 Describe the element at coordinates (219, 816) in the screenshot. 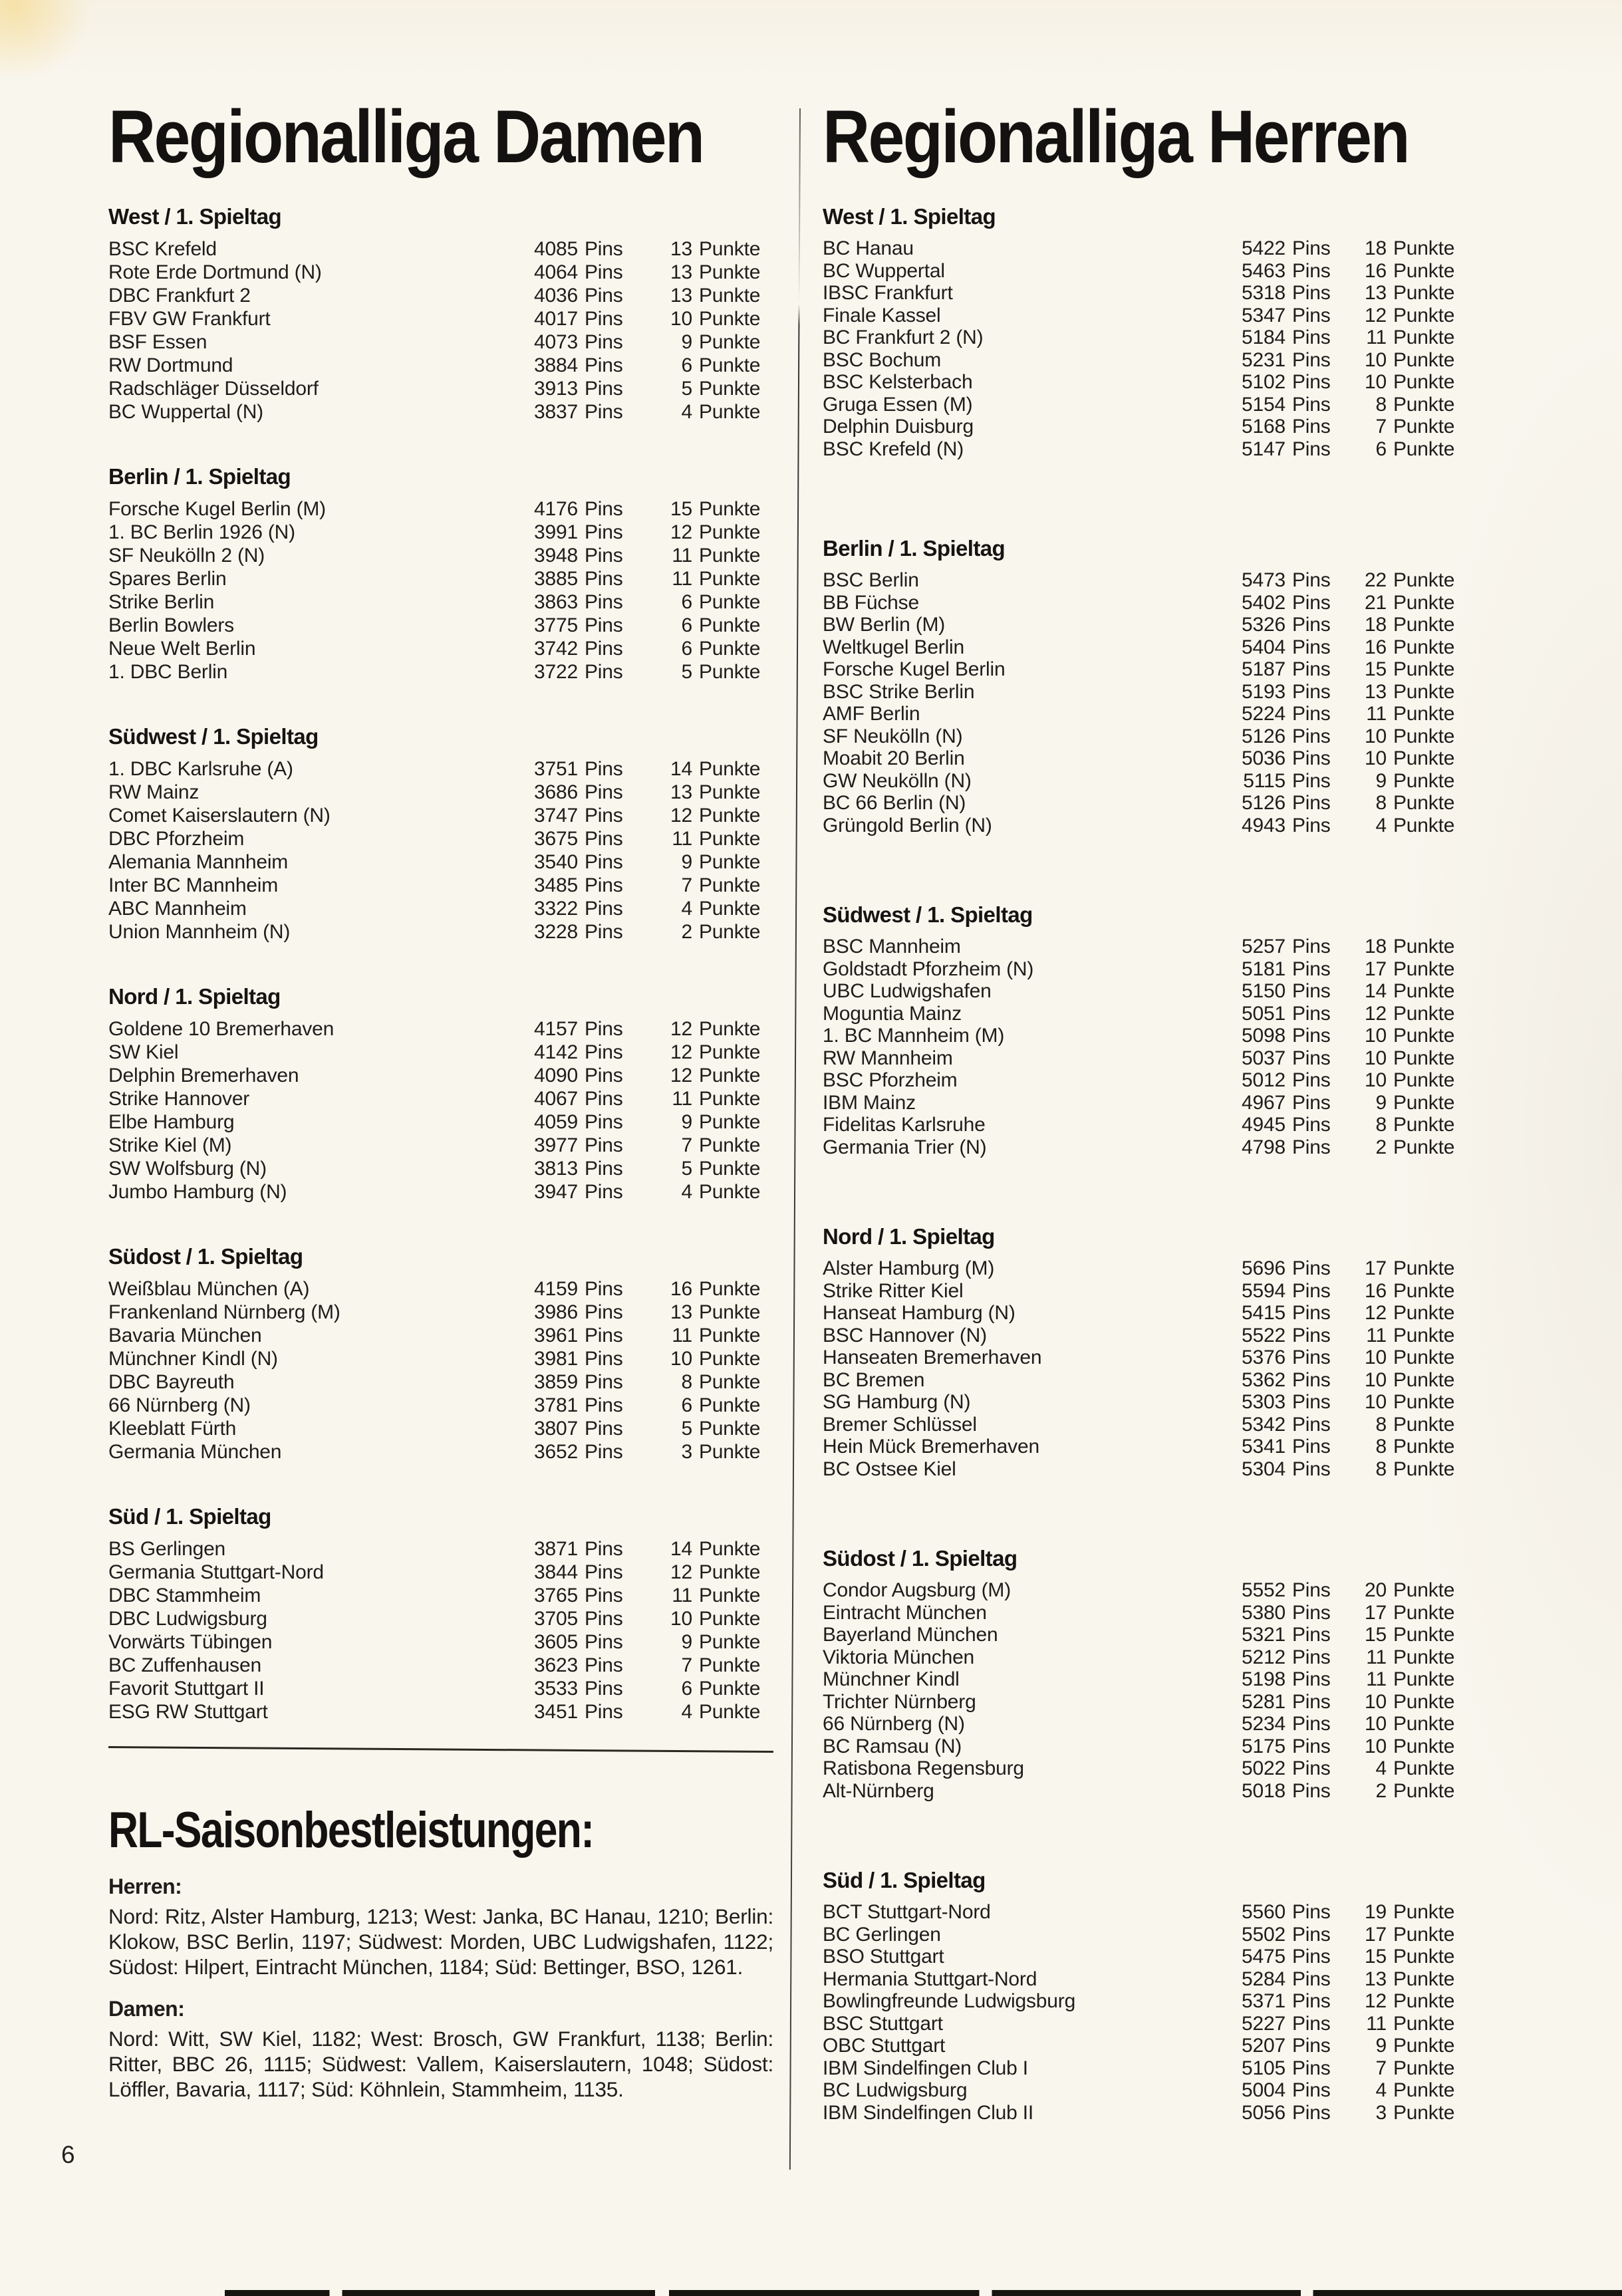

I see `club-name: Comet Kaiserslautern (N)` at that location.